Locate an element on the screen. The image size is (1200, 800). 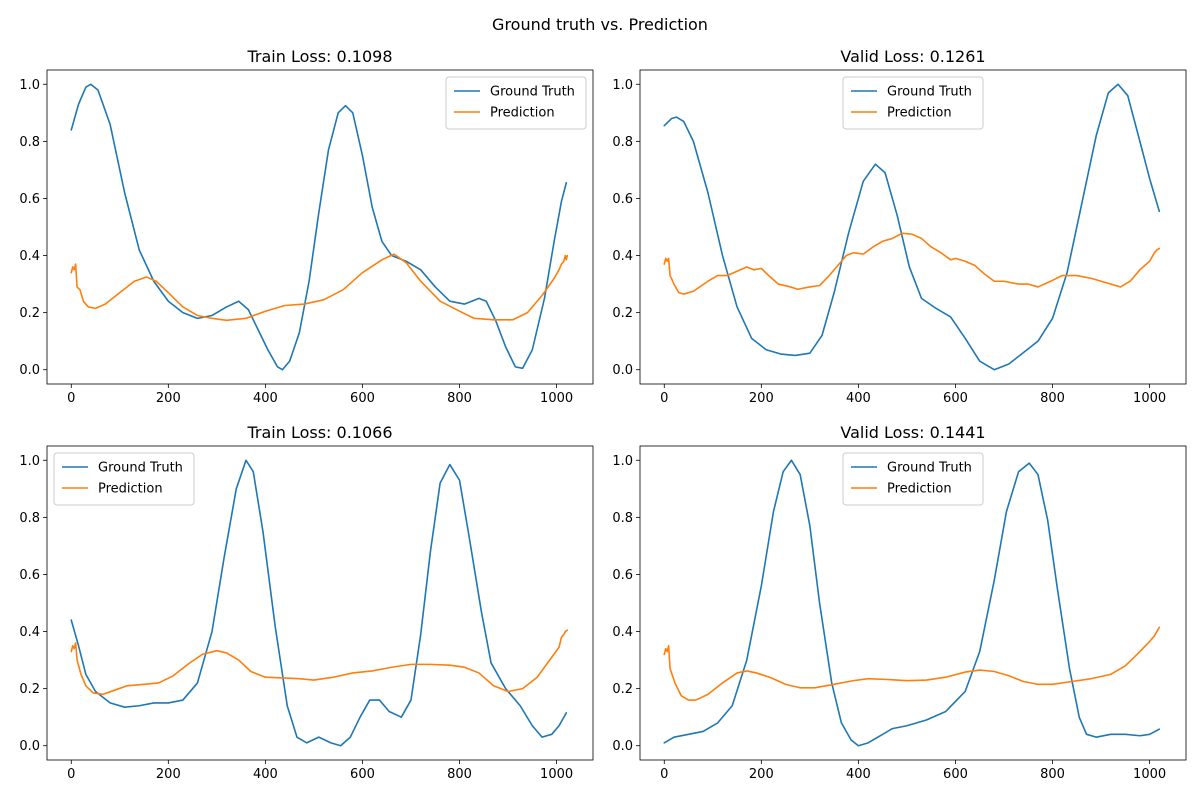
figure-suptitle: Ground truth vs. Prediction is located at coordinates (600, 24).